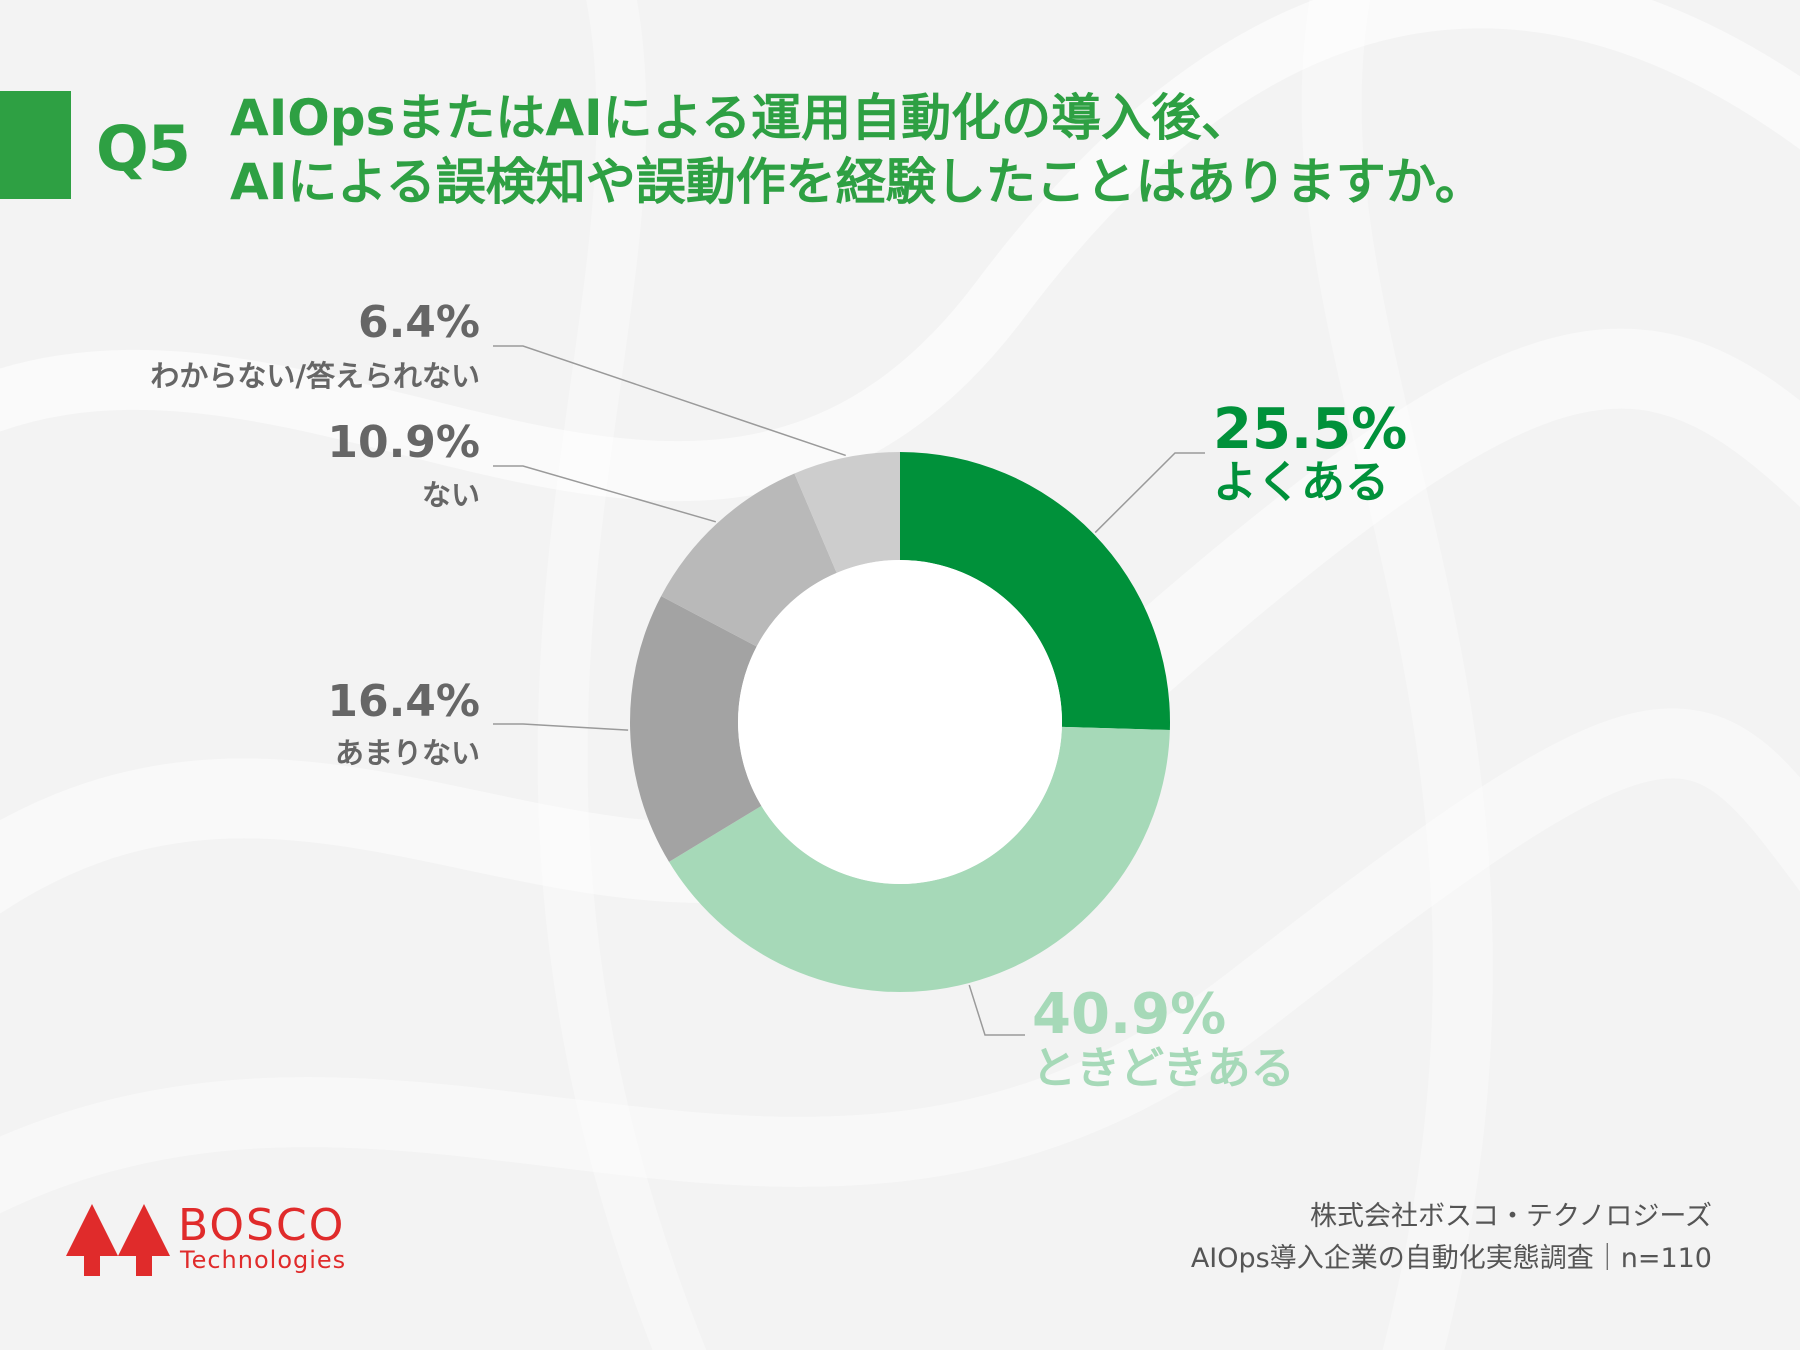  What do you see at coordinates (262, 1225) in the screenshot?
I see `logo-wordmark: BOSCO` at bounding box center [262, 1225].